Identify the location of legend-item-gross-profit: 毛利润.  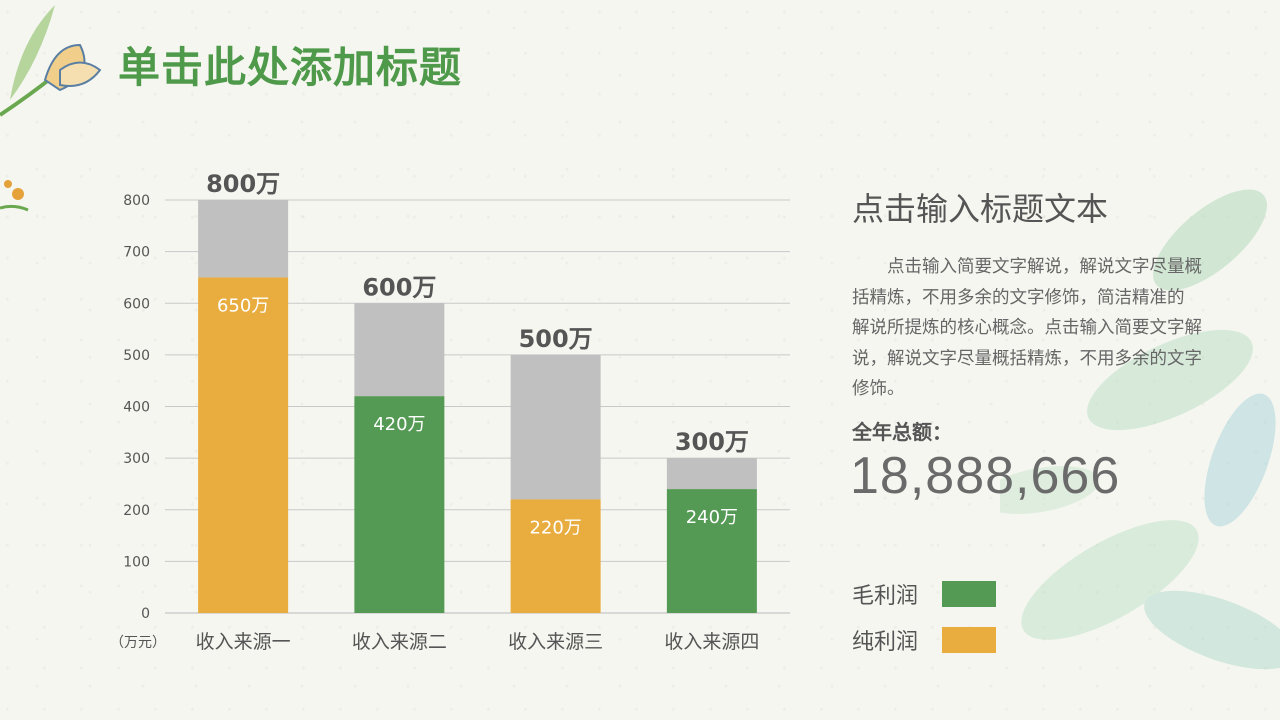
(924, 594).